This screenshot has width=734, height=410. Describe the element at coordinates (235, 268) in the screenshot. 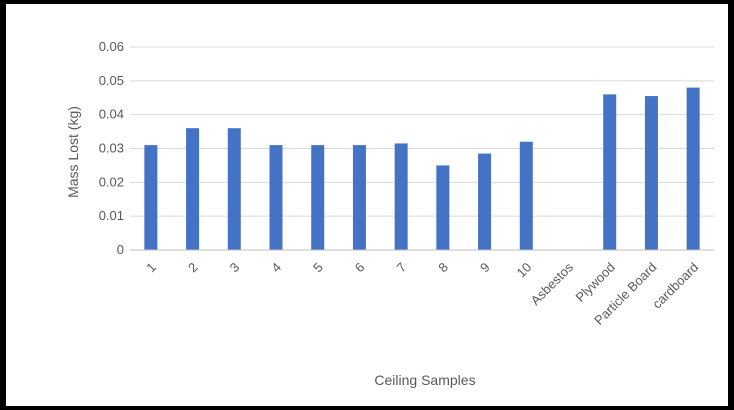

I see `x-tick-label: 3` at that location.